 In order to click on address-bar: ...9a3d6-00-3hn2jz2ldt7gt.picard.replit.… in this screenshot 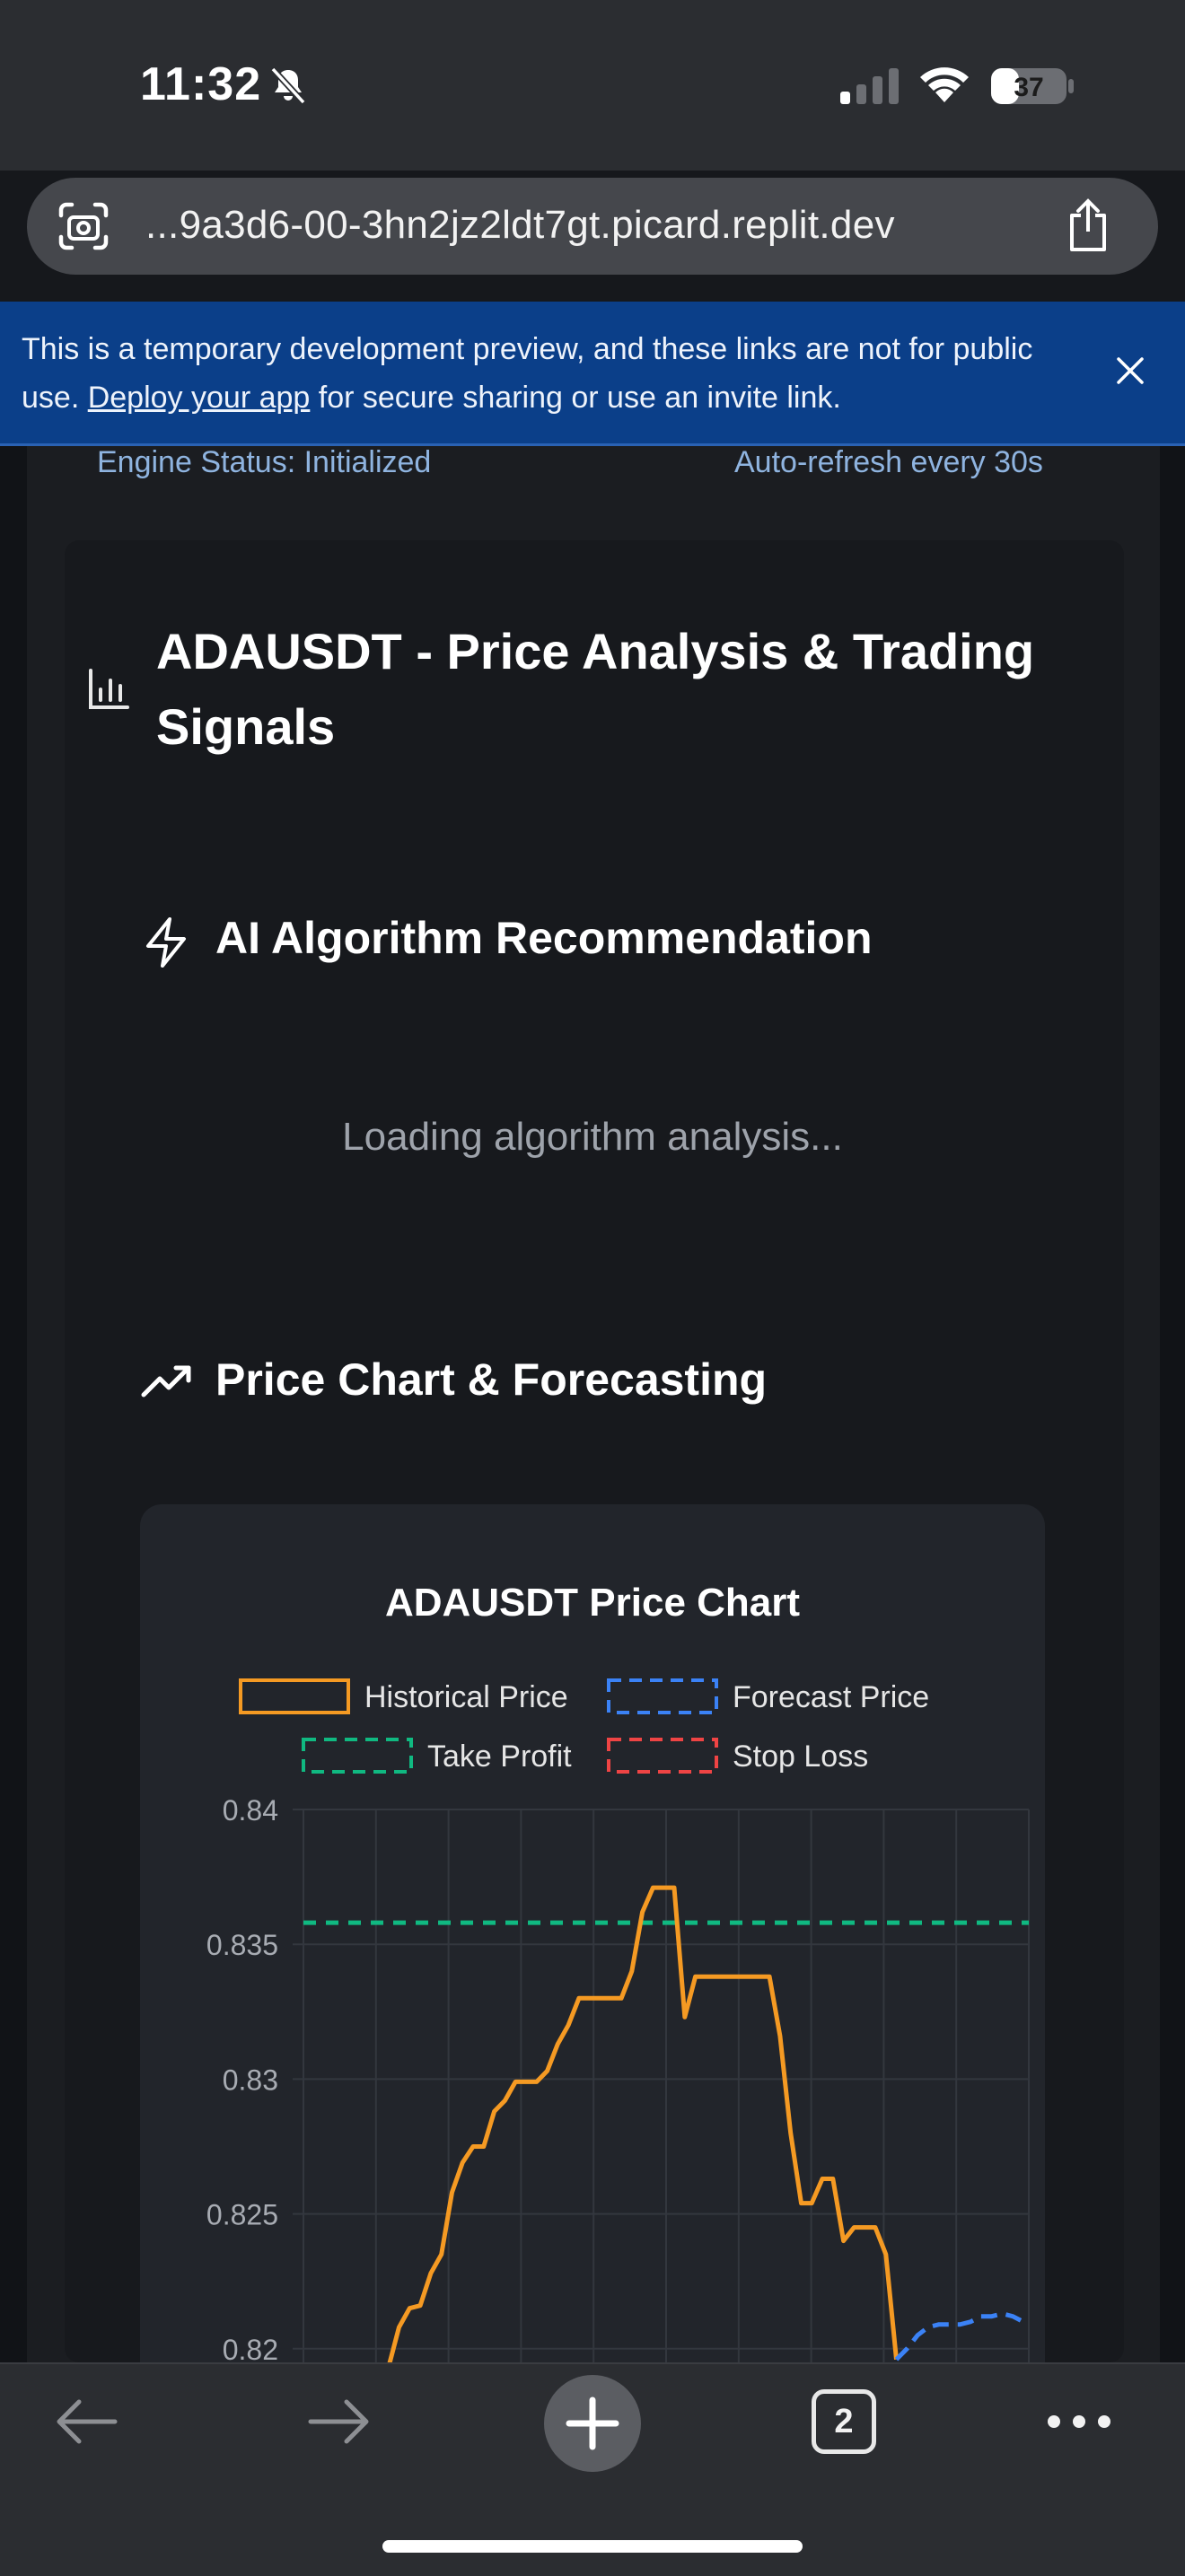, I will do `click(592, 226)`.